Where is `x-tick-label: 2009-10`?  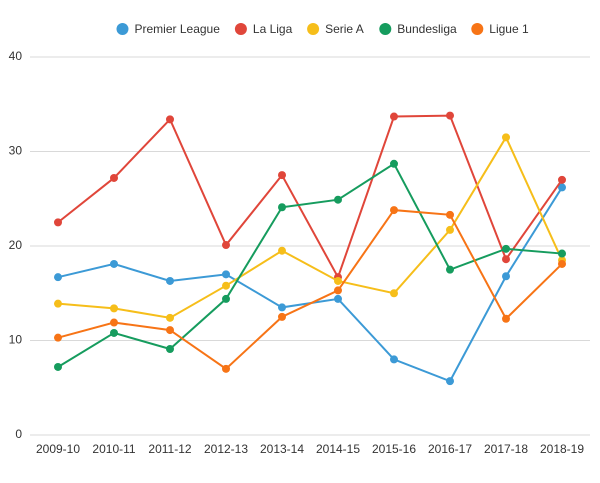 x-tick-label: 2009-10 is located at coordinates (58, 449).